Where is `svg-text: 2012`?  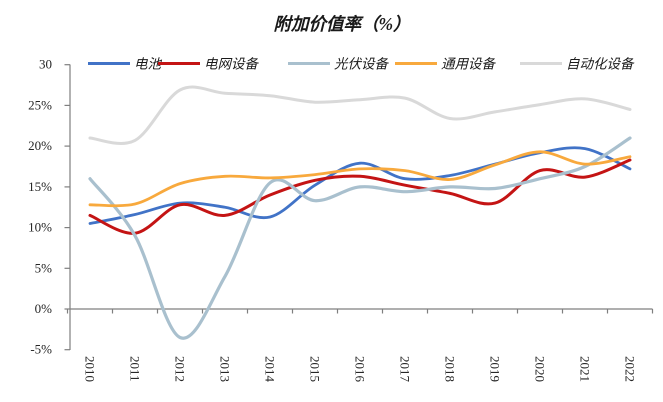 svg-text: 2012 is located at coordinates (180, 369).